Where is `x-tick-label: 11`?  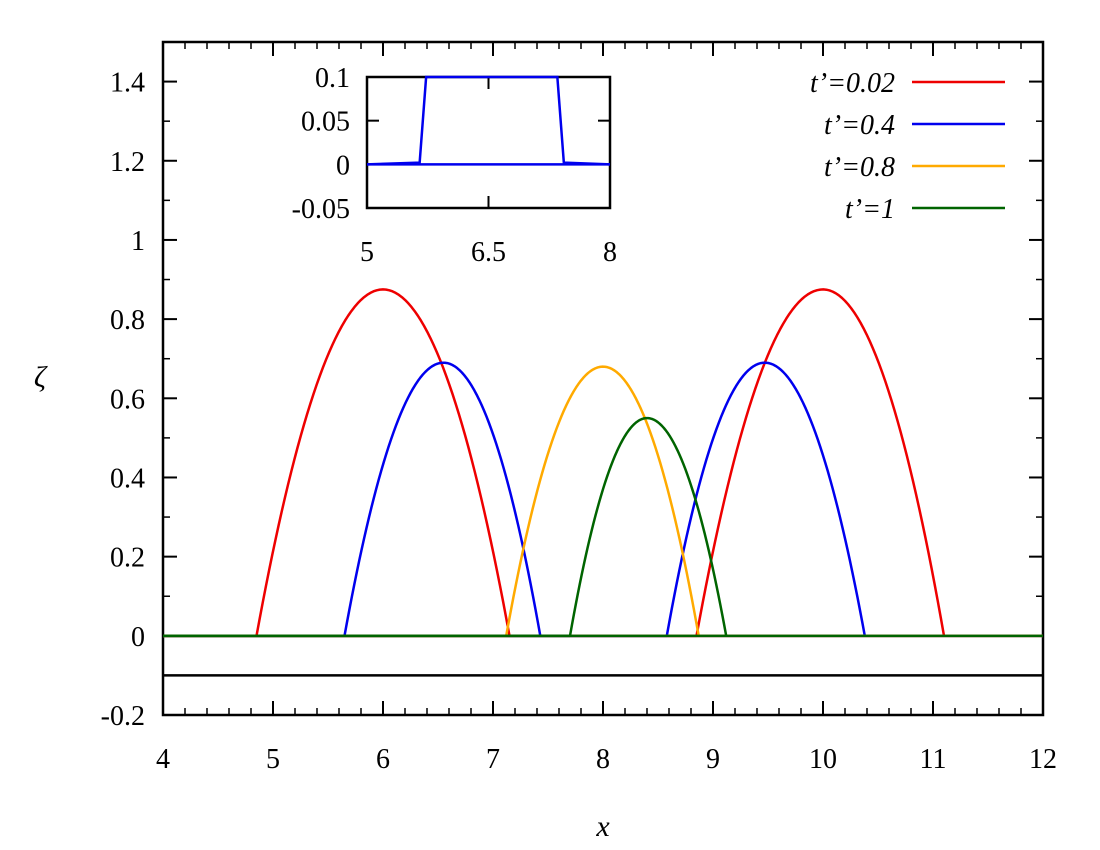
x-tick-label: 11 is located at coordinates (933, 759).